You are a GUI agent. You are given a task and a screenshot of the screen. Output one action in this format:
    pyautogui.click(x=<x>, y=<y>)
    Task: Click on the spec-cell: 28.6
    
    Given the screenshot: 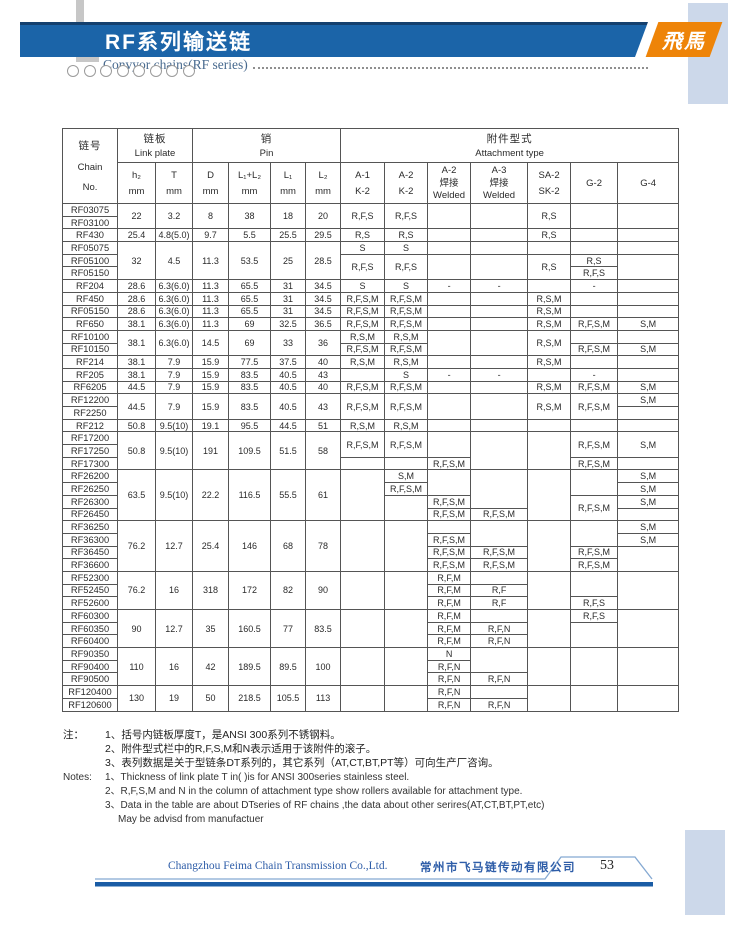 What is the action you would take?
    pyautogui.click(x=136, y=311)
    